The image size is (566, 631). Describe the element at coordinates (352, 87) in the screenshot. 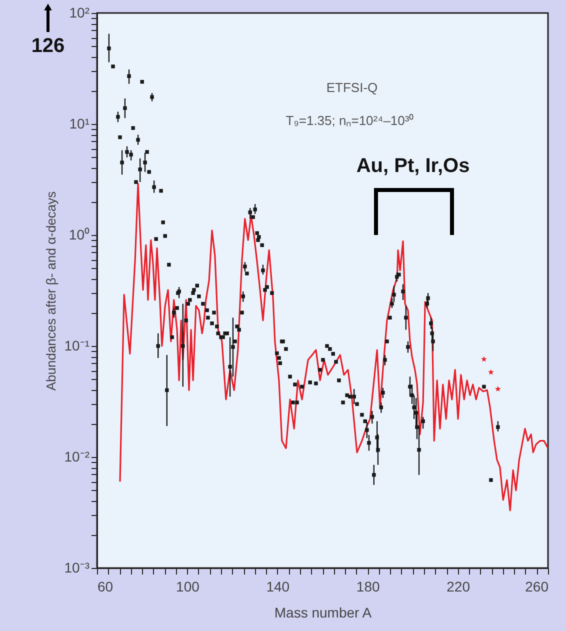

I see `annotation: ETFSI-Q` at that location.